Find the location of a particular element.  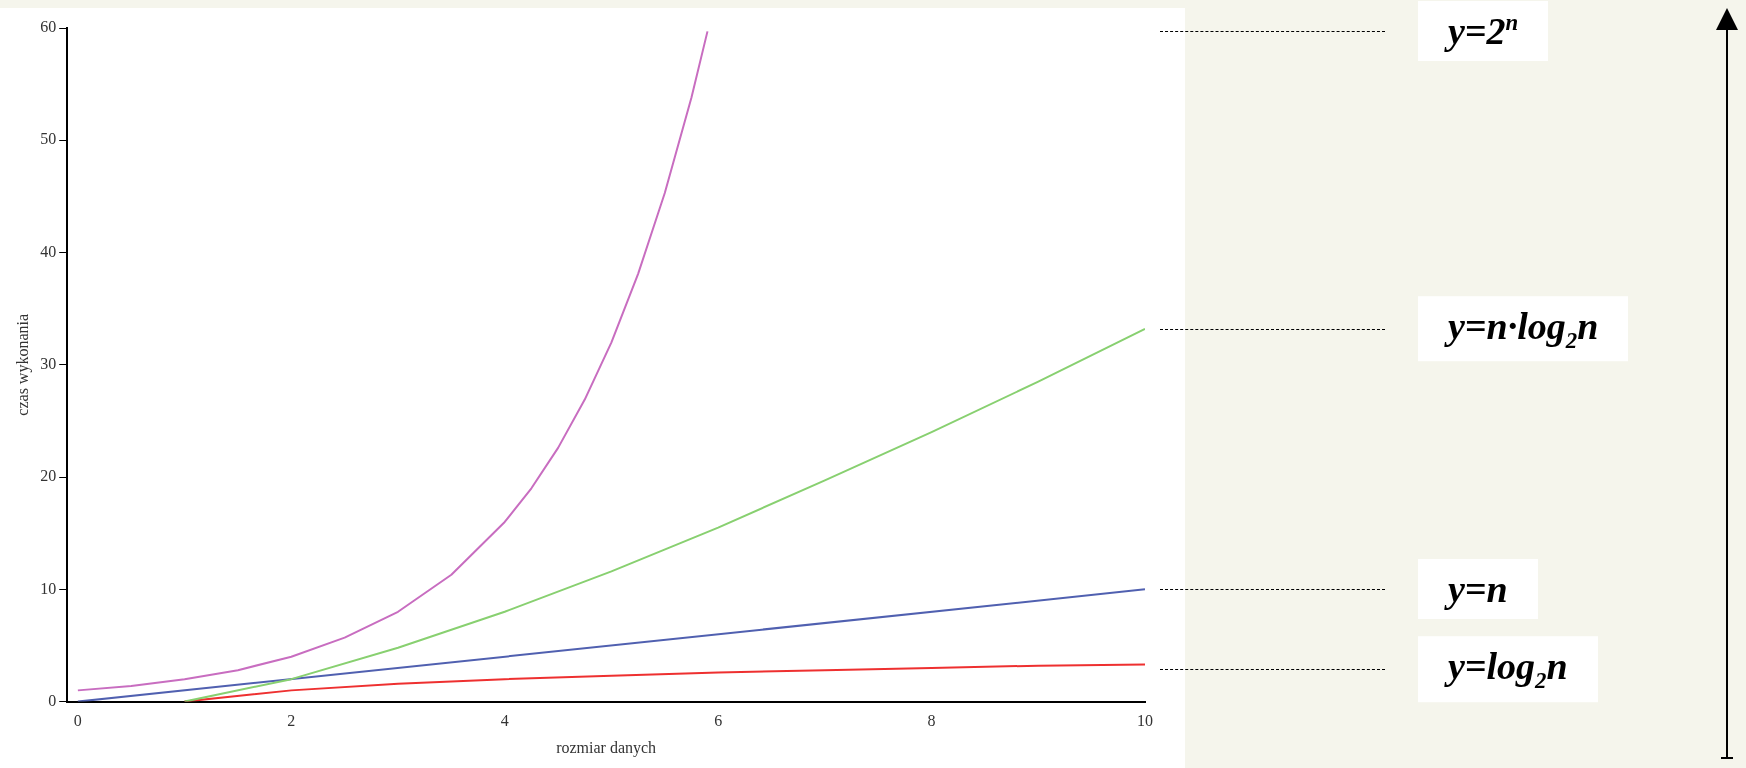

text: y=n·log$_{2}$n is located at coordinates (1523, 329).